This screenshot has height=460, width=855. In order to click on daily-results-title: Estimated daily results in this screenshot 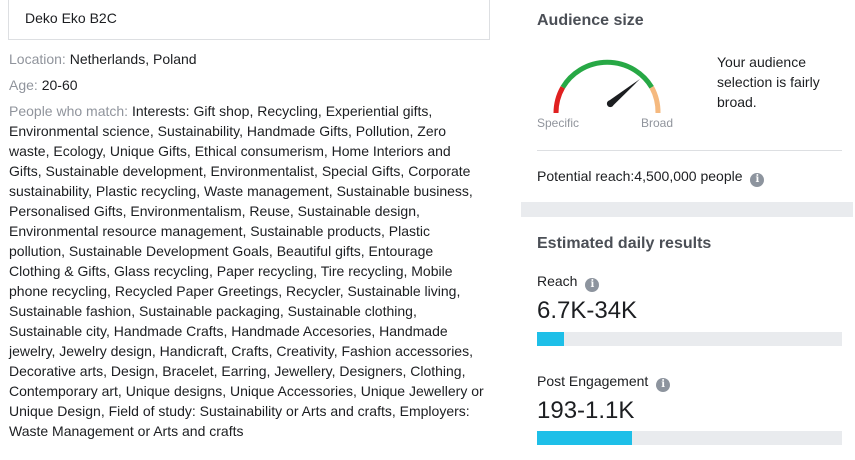, I will do `click(624, 243)`.